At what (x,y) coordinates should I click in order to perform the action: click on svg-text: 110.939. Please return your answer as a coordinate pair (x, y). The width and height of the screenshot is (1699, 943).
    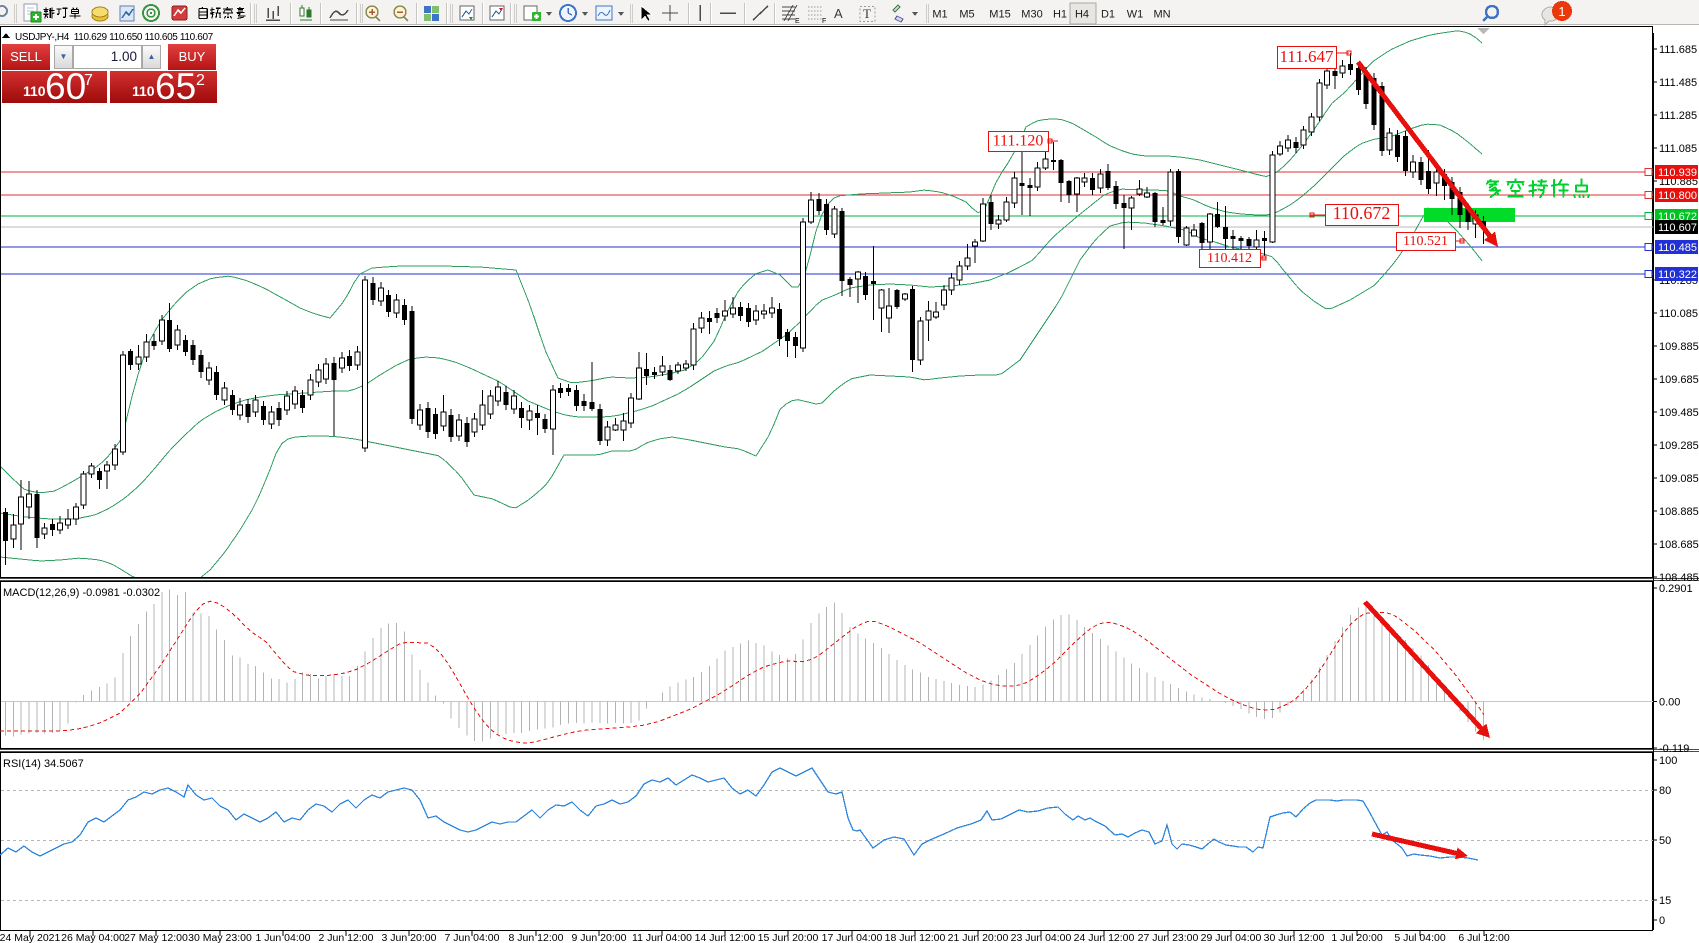
    Looking at the image, I should click on (1677, 173).